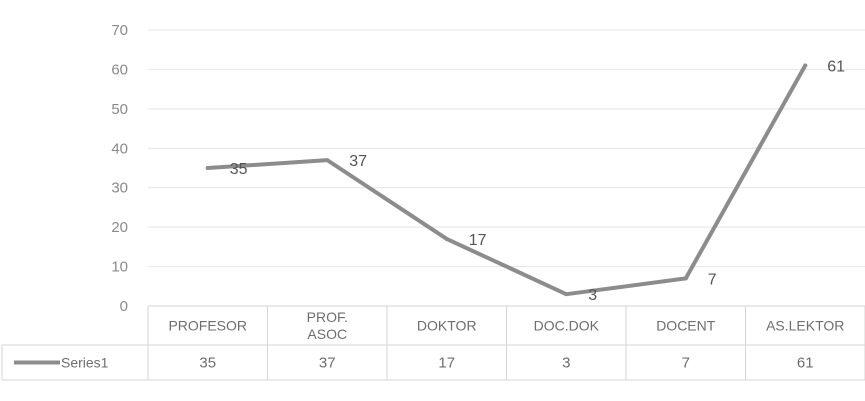 The height and width of the screenshot is (401, 865). What do you see at coordinates (207, 363) in the screenshot?
I see `table-value: 35` at bounding box center [207, 363].